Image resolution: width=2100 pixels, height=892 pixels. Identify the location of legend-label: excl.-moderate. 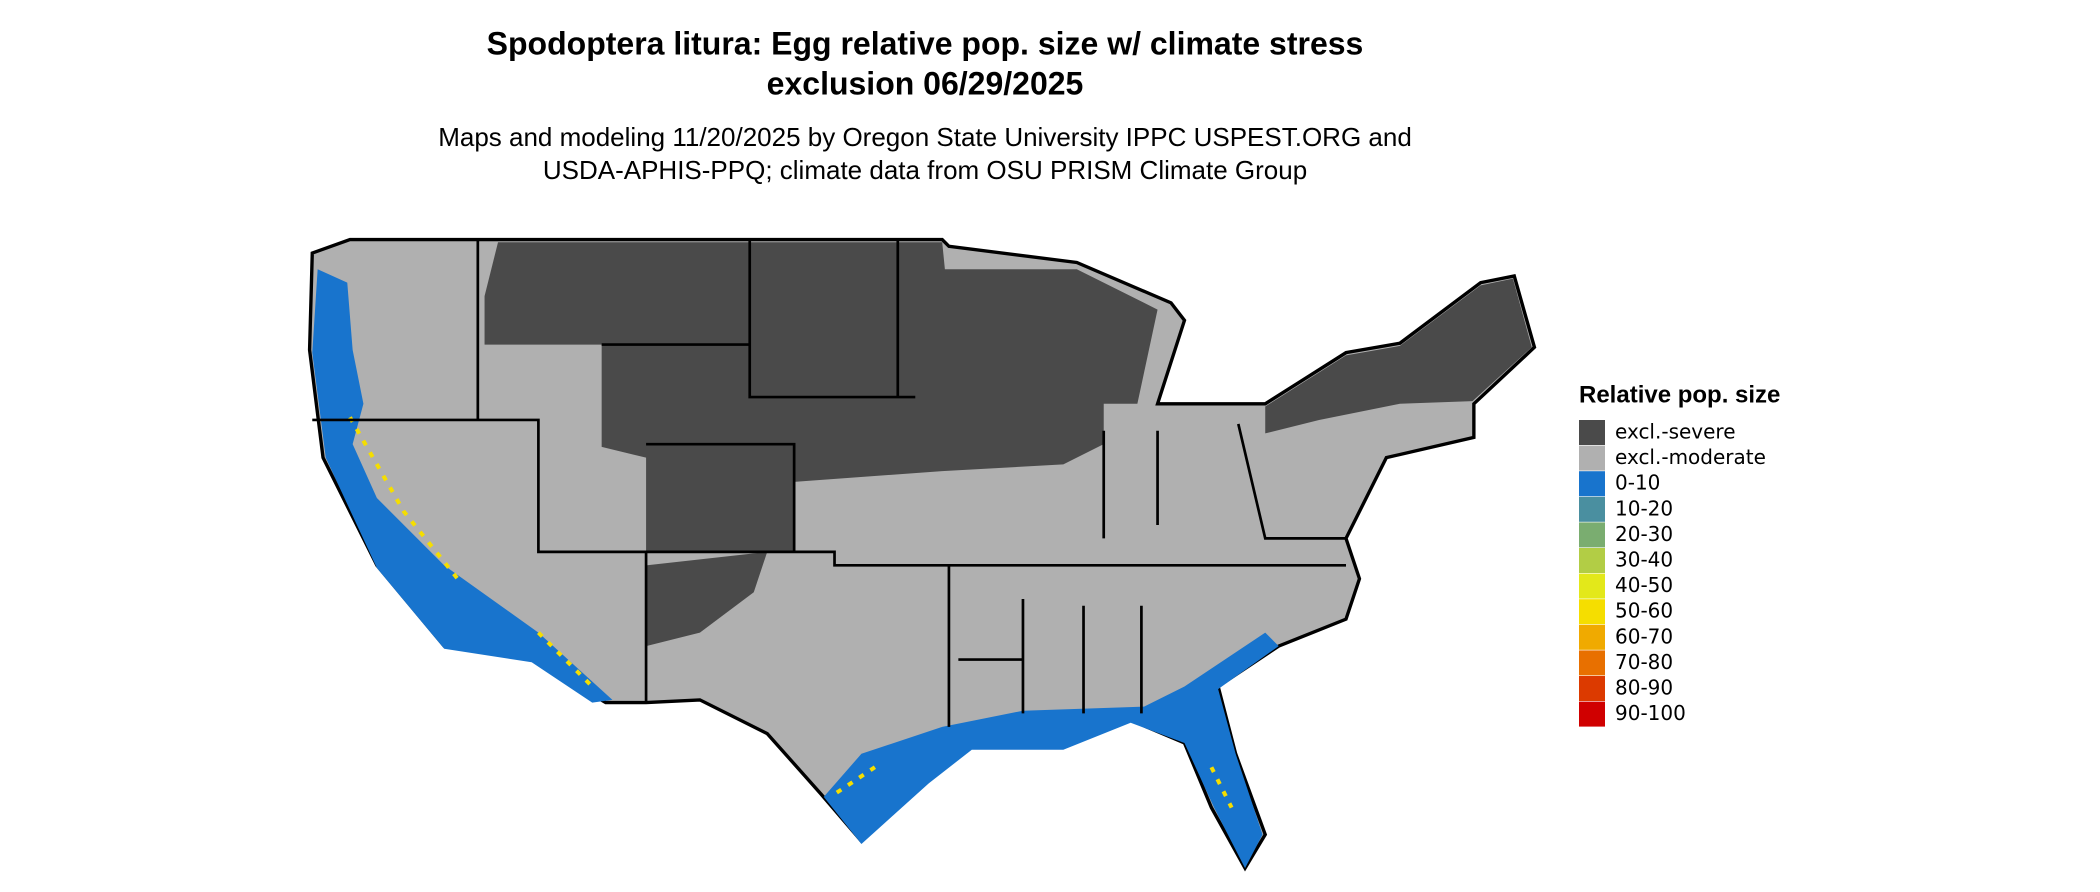
(1690, 457).